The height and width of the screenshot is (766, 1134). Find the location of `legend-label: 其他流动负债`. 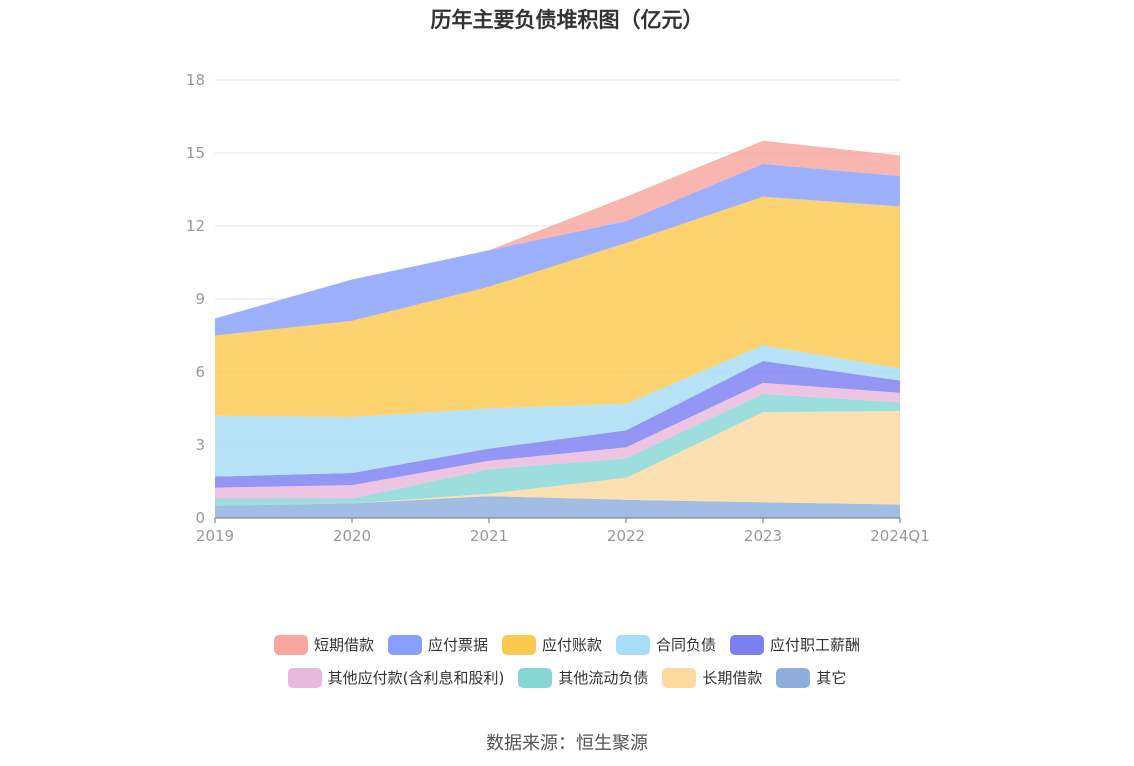

legend-label: 其他流动负债 is located at coordinates (603, 678).